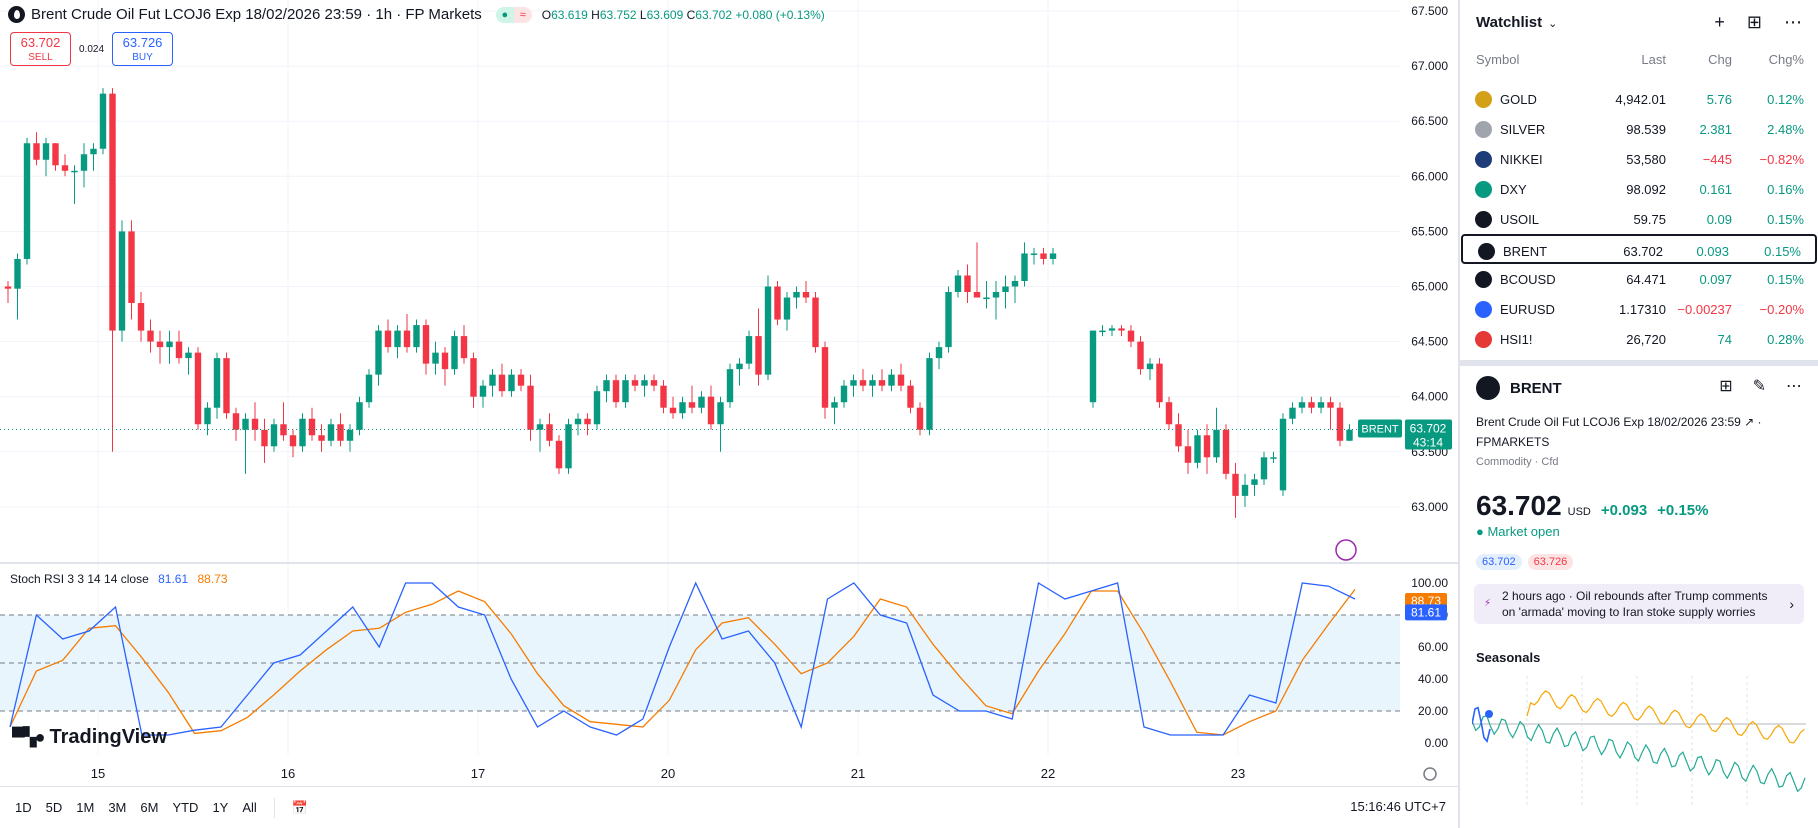 The height and width of the screenshot is (828, 1818). Describe the element at coordinates (1639, 339) in the screenshot. I see `watchlist-row-hsi1: HSI1! 26,720 74 0.28%` at that location.